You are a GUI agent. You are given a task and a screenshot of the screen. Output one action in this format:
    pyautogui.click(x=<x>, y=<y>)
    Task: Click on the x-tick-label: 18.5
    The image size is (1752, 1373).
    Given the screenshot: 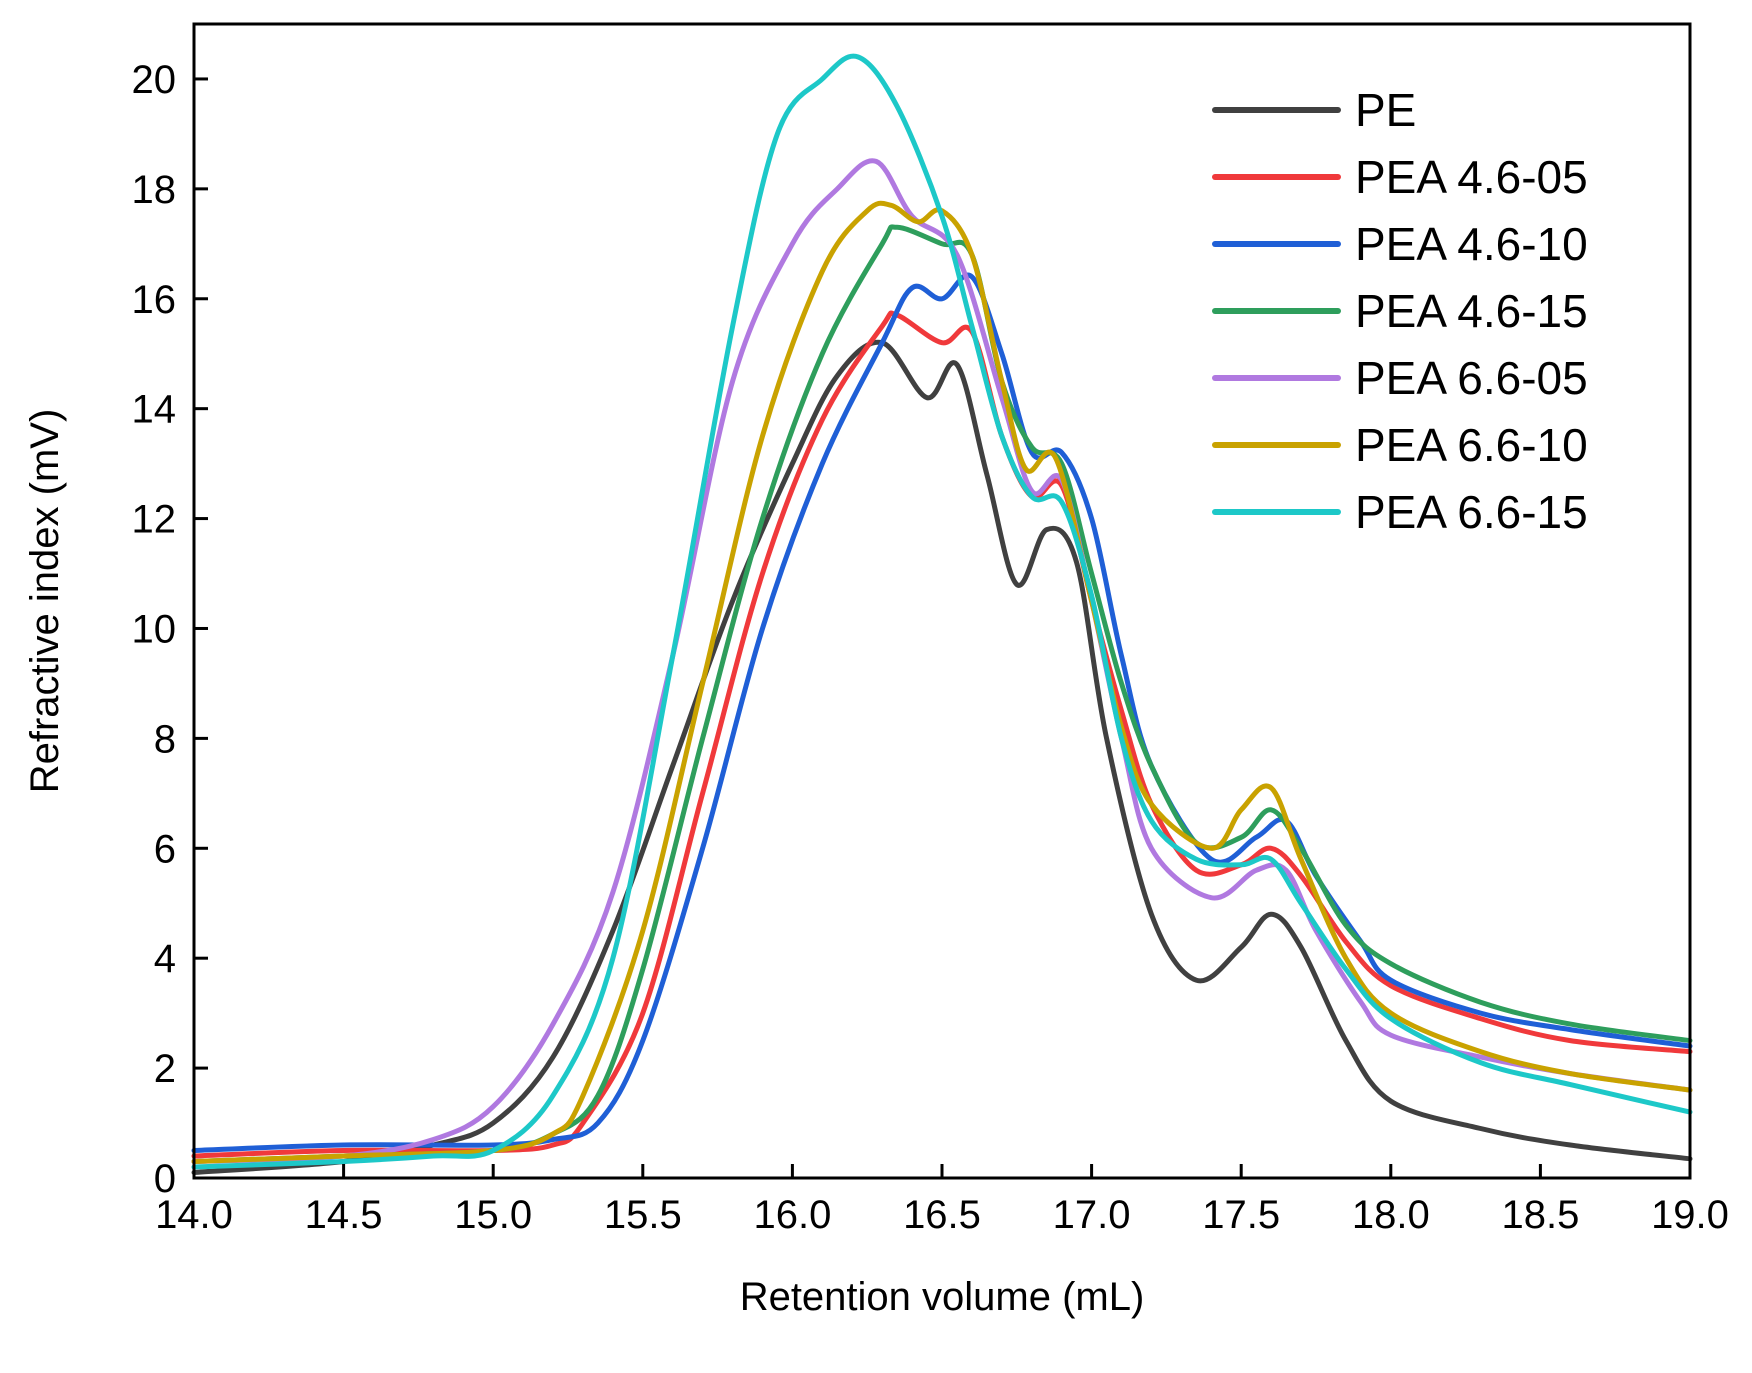 What is the action you would take?
    pyautogui.click(x=1540, y=1215)
    